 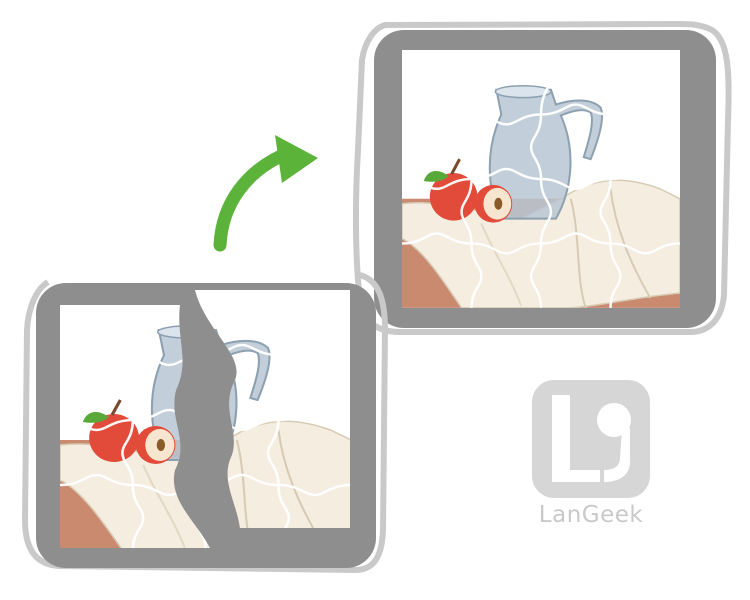 What do you see at coordinates (591, 515) in the screenshot?
I see `logo-text: LanGeek` at bounding box center [591, 515].